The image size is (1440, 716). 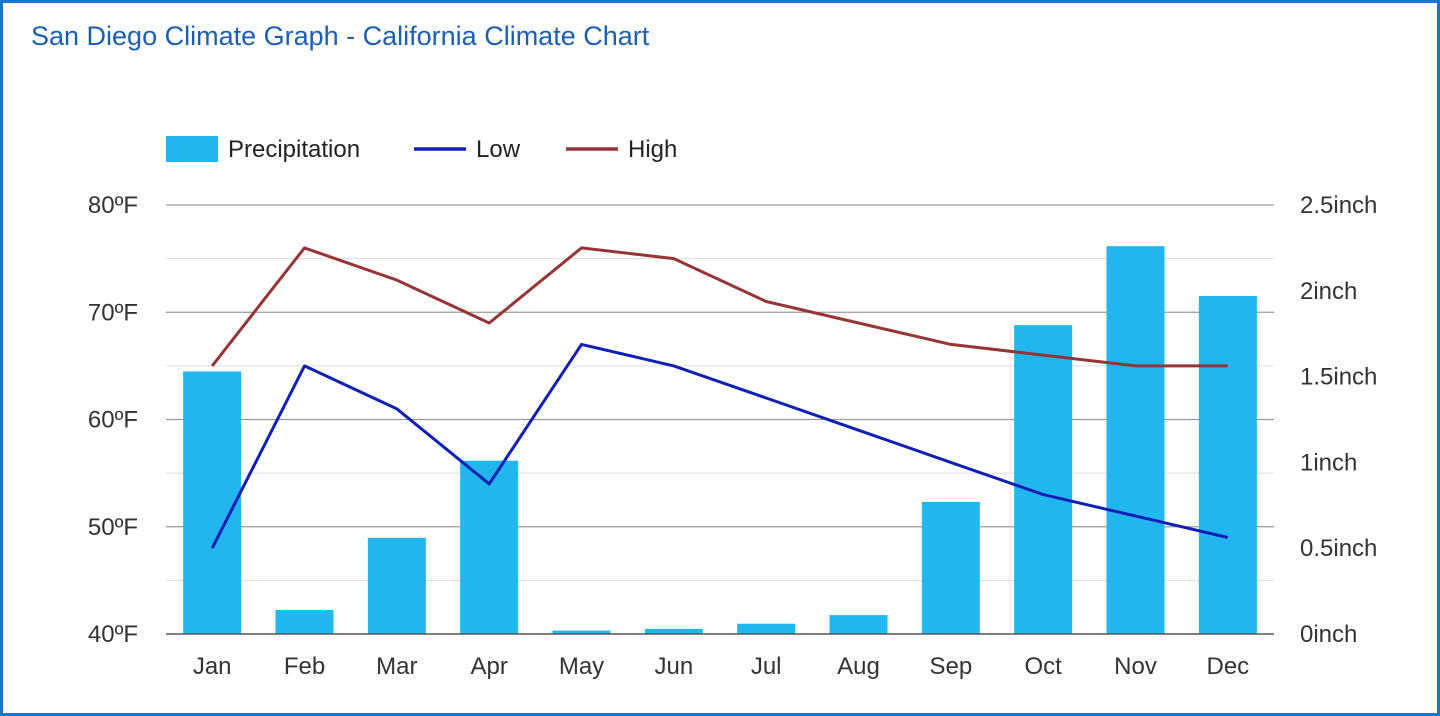 What do you see at coordinates (1328, 634) in the screenshot?
I see `y-right-tick-label: 0inch` at bounding box center [1328, 634].